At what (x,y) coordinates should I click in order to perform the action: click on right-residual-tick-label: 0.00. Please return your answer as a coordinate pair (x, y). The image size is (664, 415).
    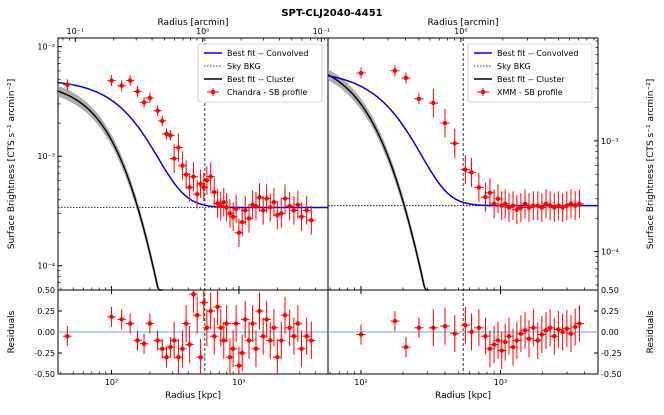
    Looking at the image, I should click on (610, 332).